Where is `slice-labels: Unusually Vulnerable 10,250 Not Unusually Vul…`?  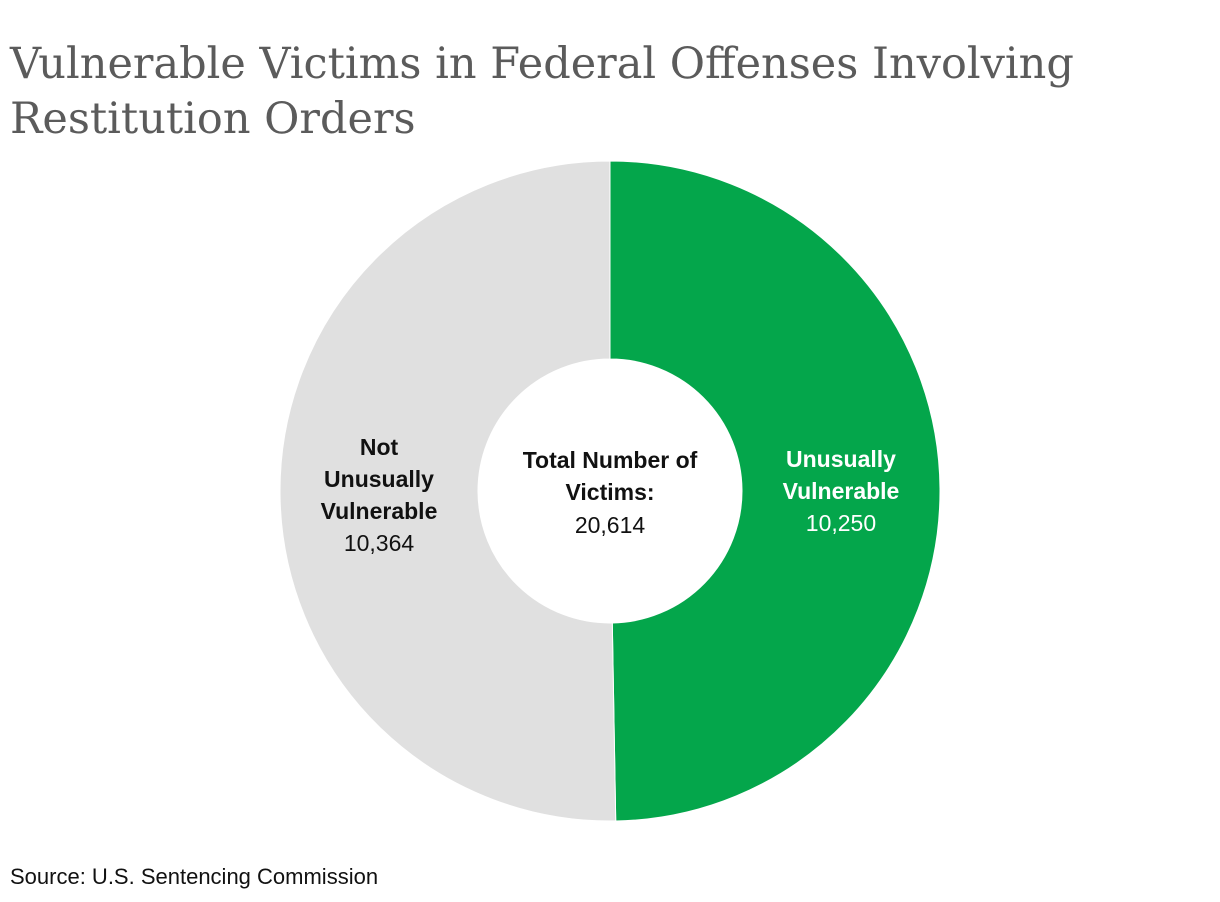 slice-labels: Unusually Vulnerable 10,250 Not Unusually Vul… is located at coordinates (610, 495).